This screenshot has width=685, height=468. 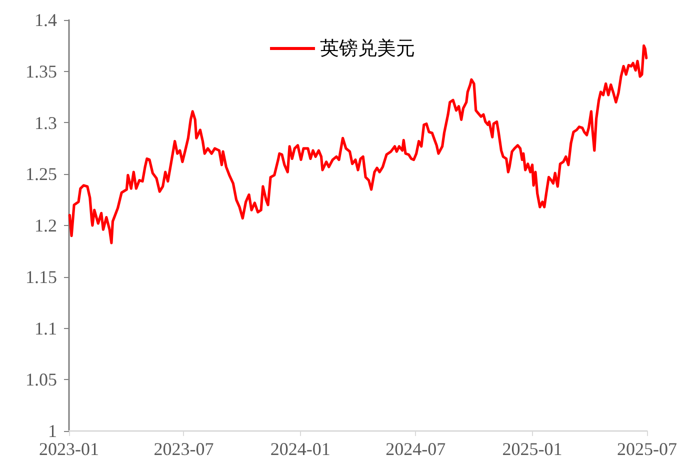 What do you see at coordinates (45, 122) in the screenshot?
I see `y-tick-label: 1.3` at bounding box center [45, 122].